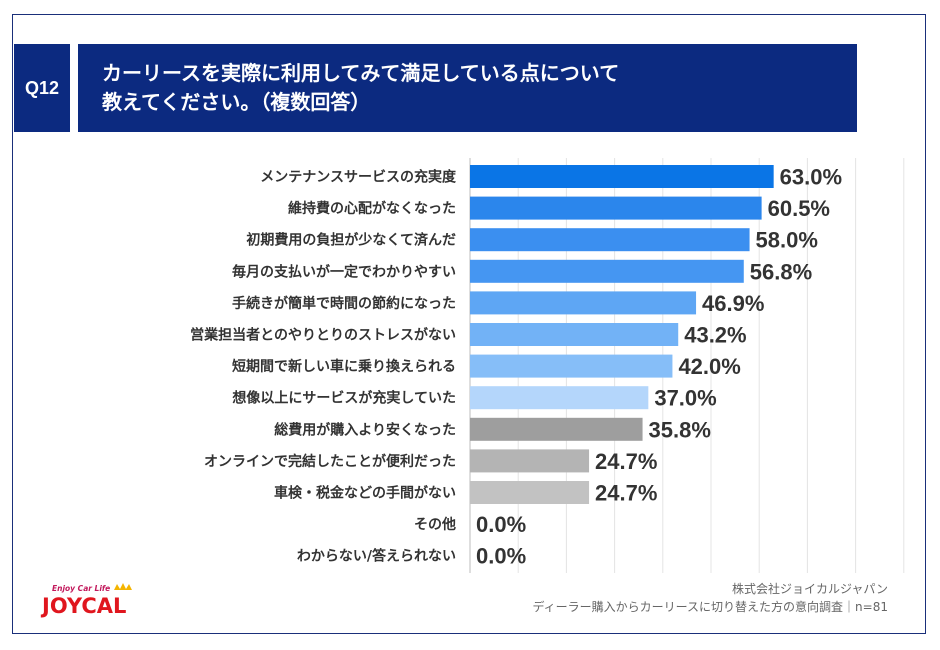  Describe the element at coordinates (811, 177) in the screenshot. I see `value-label: 63.0%` at that location.